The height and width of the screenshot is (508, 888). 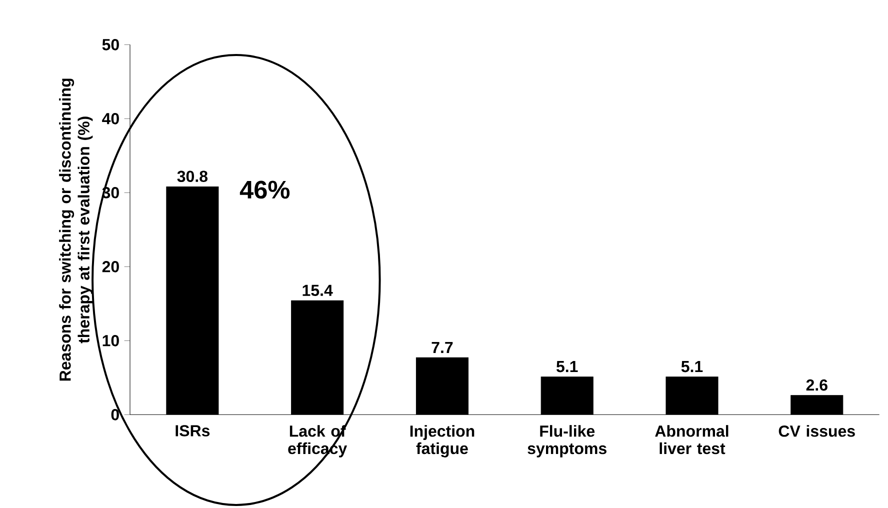 I want to click on y-tick-label: 40, so click(x=110, y=118).